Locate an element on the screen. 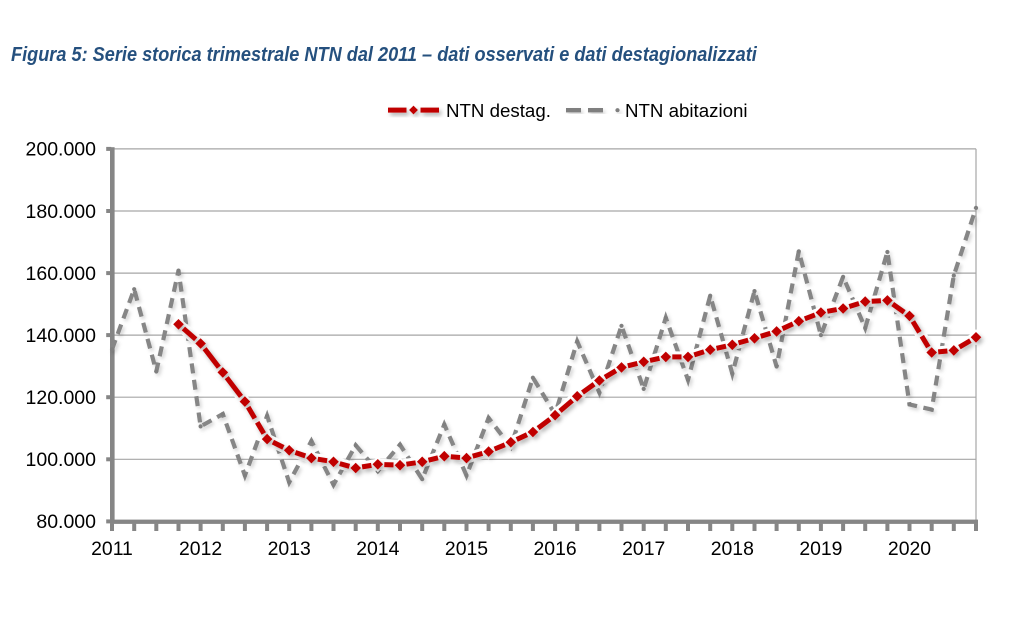  svg-text: 2014 is located at coordinates (377, 549).